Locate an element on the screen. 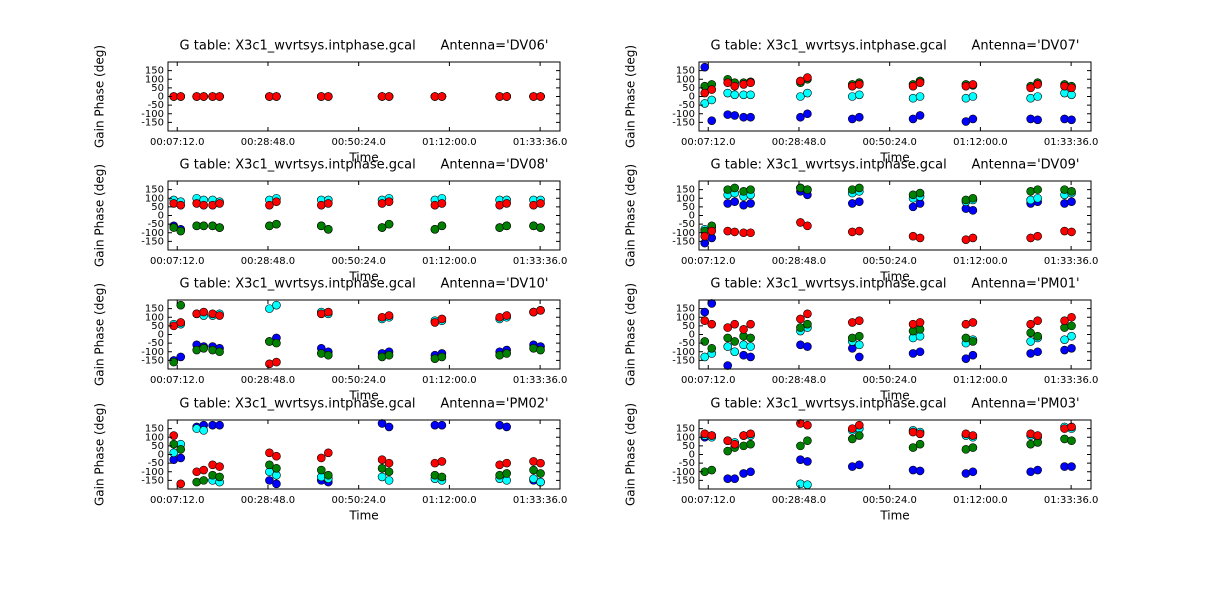  y-tick-label: 0 is located at coordinates (692, 335).